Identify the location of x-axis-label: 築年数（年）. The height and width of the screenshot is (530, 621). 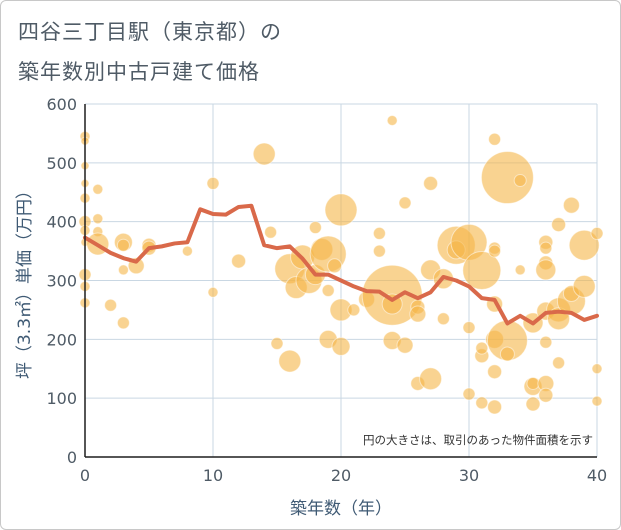
(341, 509).